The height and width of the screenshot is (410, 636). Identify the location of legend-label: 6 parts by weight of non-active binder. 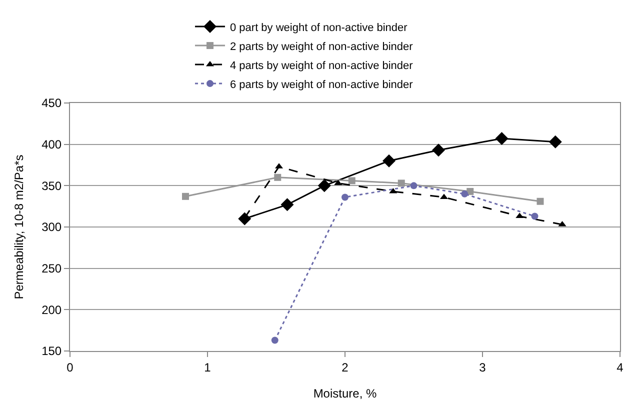
(322, 84).